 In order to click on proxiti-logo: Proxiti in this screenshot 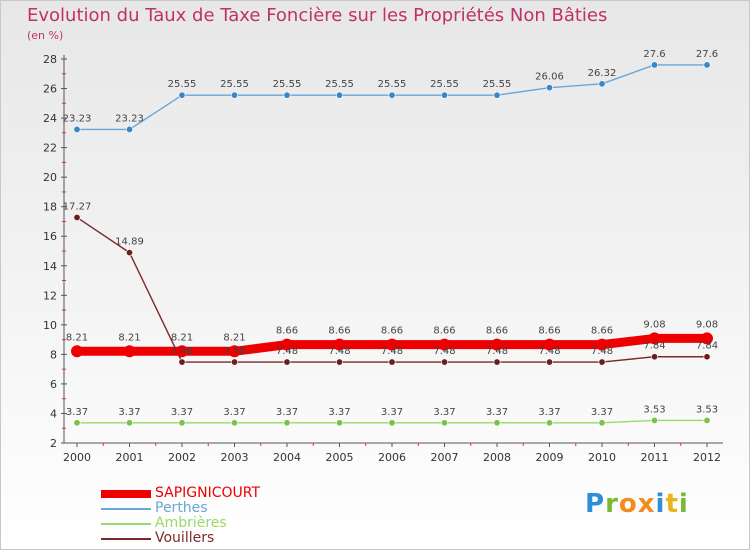, I will do `click(637, 504)`.